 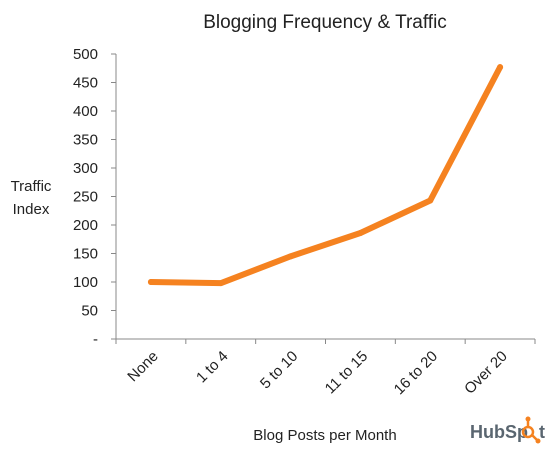 What do you see at coordinates (531, 430) in the screenshot?
I see `sprocket-icon` at bounding box center [531, 430].